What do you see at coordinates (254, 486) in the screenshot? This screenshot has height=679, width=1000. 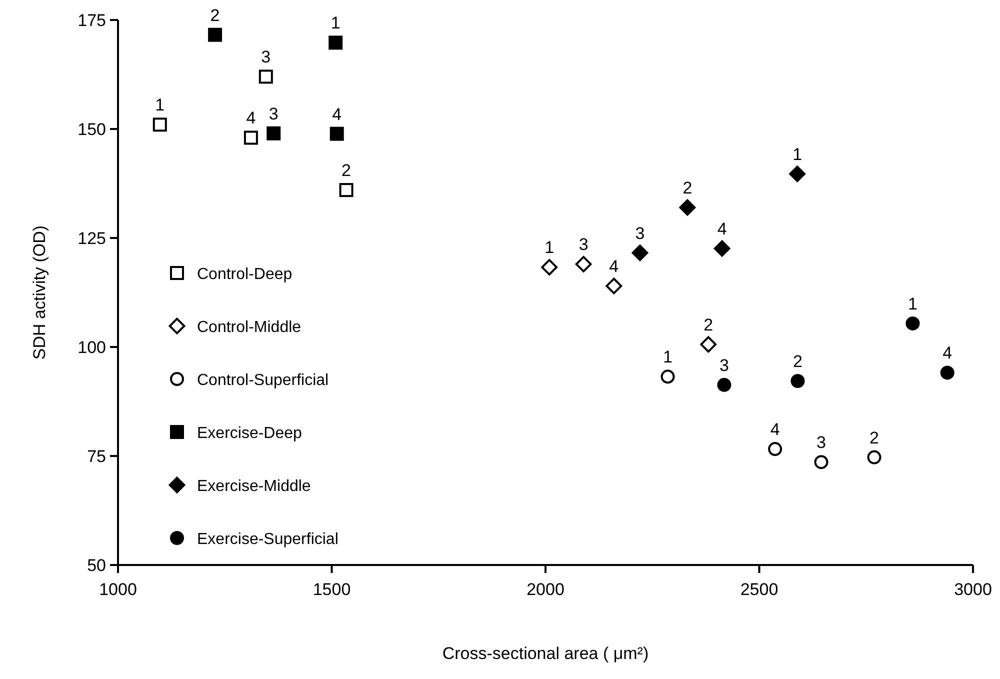 I see `legend-label: Exercise-Middle` at bounding box center [254, 486].